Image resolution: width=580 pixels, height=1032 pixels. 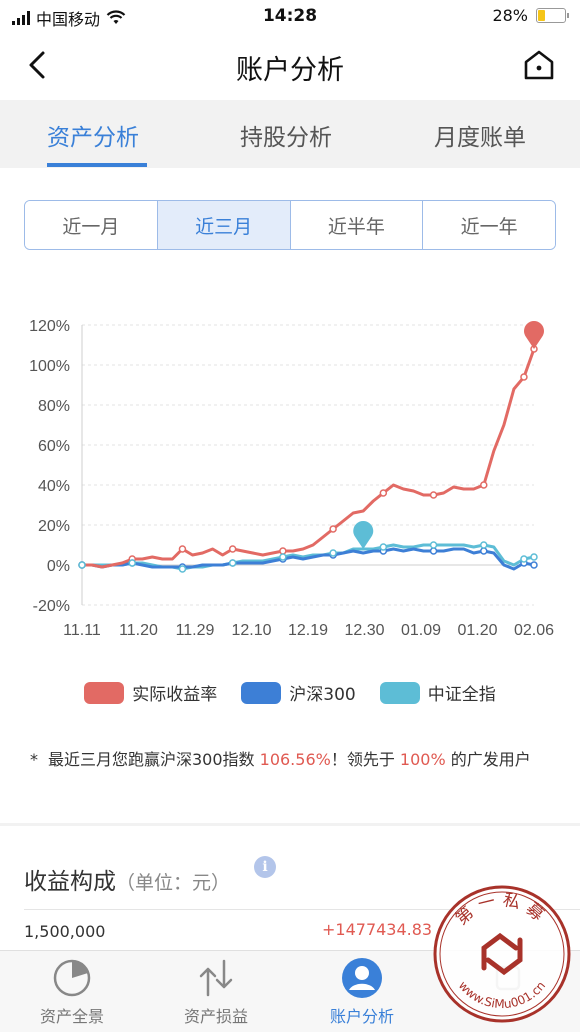 I want to click on divider, so click(x=302, y=909).